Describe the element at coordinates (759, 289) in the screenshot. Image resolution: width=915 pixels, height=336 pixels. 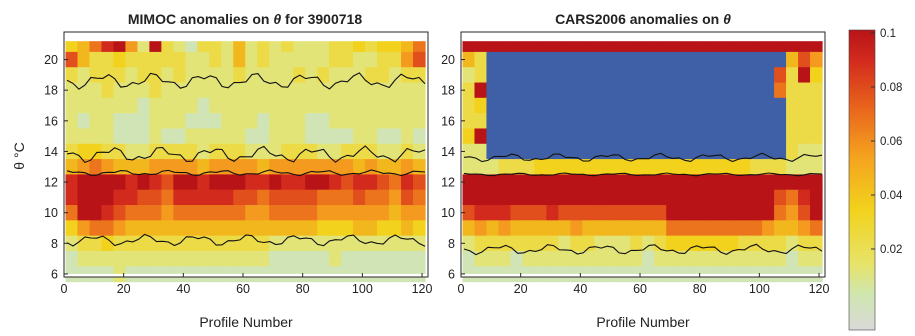
I see `x-tick-label: 100` at that location.